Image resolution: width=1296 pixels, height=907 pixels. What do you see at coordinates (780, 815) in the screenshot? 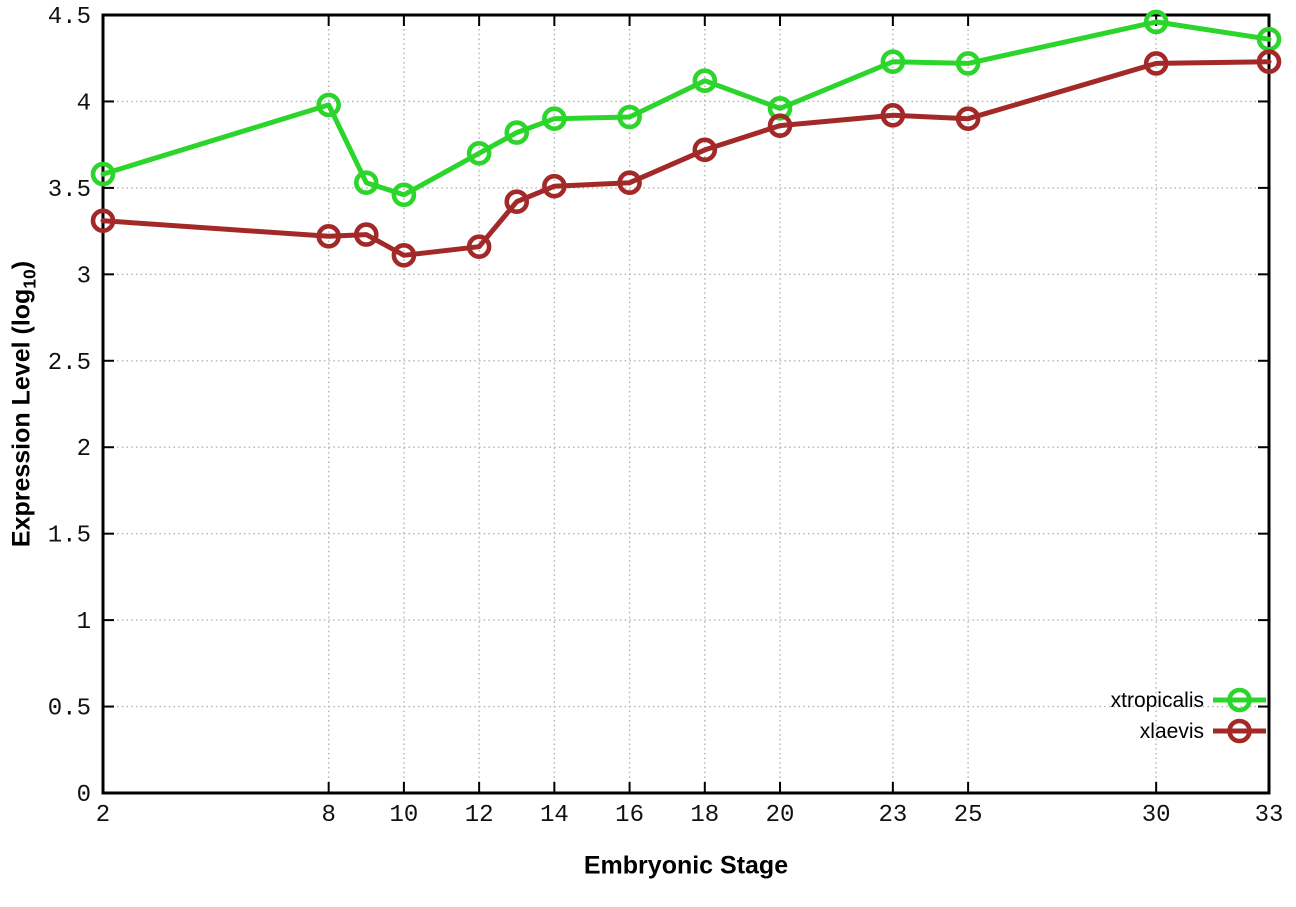
I see `x-tick-label: 20` at bounding box center [780, 815].